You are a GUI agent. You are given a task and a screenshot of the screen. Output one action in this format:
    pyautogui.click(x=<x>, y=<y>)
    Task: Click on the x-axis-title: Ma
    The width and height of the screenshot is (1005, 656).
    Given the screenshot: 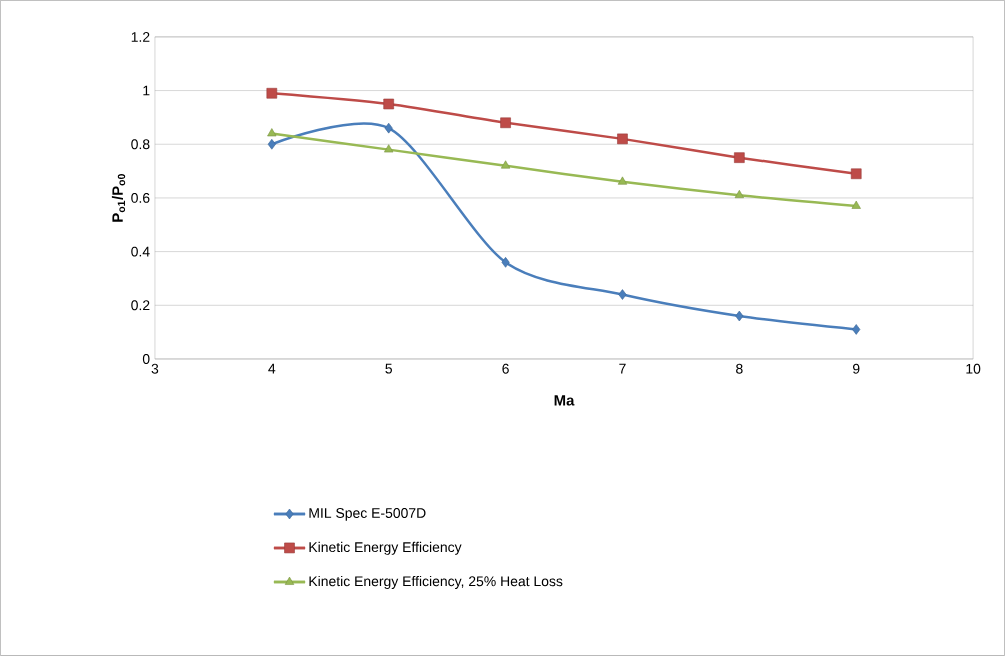 What is the action you would take?
    pyautogui.click(x=564, y=400)
    